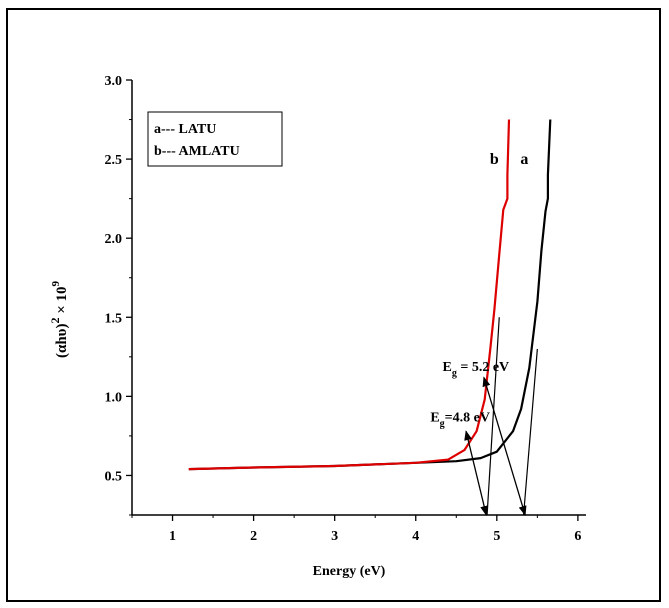 The height and width of the screenshot is (608, 669). What do you see at coordinates (197, 151) in the screenshot?
I see `legend-entry-2: b--- AMLATU` at bounding box center [197, 151].